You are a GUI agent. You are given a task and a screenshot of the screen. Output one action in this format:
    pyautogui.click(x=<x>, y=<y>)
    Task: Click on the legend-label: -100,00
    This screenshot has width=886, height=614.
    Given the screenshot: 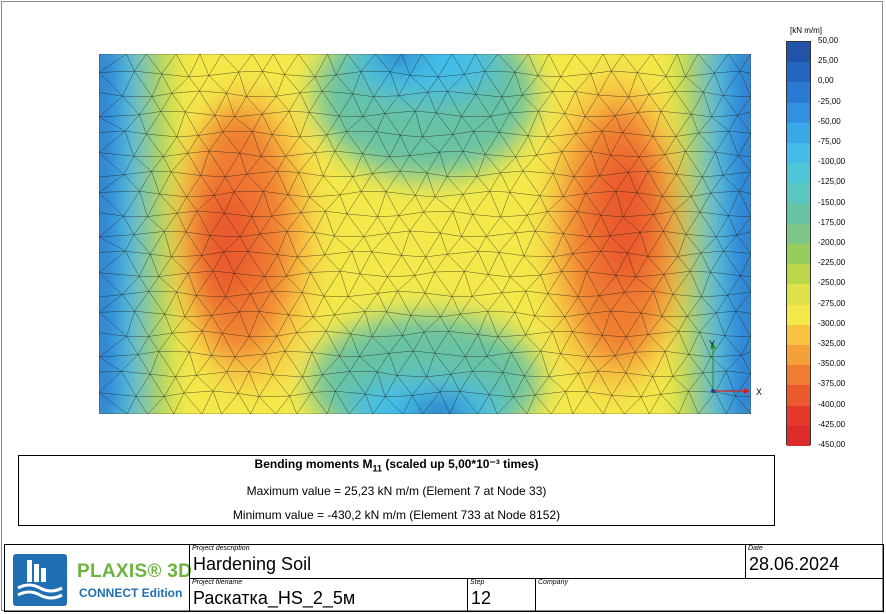 What is the action you would take?
    pyautogui.click(x=832, y=162)
    